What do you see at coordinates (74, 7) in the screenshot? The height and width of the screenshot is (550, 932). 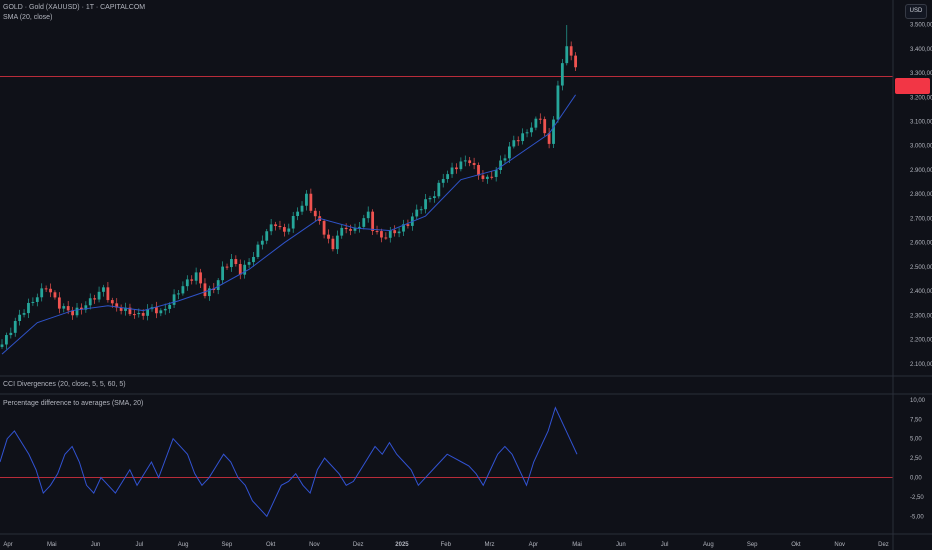 I see `chart-title: GOLD · Gold (XAUUSD) · 1T · CAPITALCOM` at bounding box center [74, 7].